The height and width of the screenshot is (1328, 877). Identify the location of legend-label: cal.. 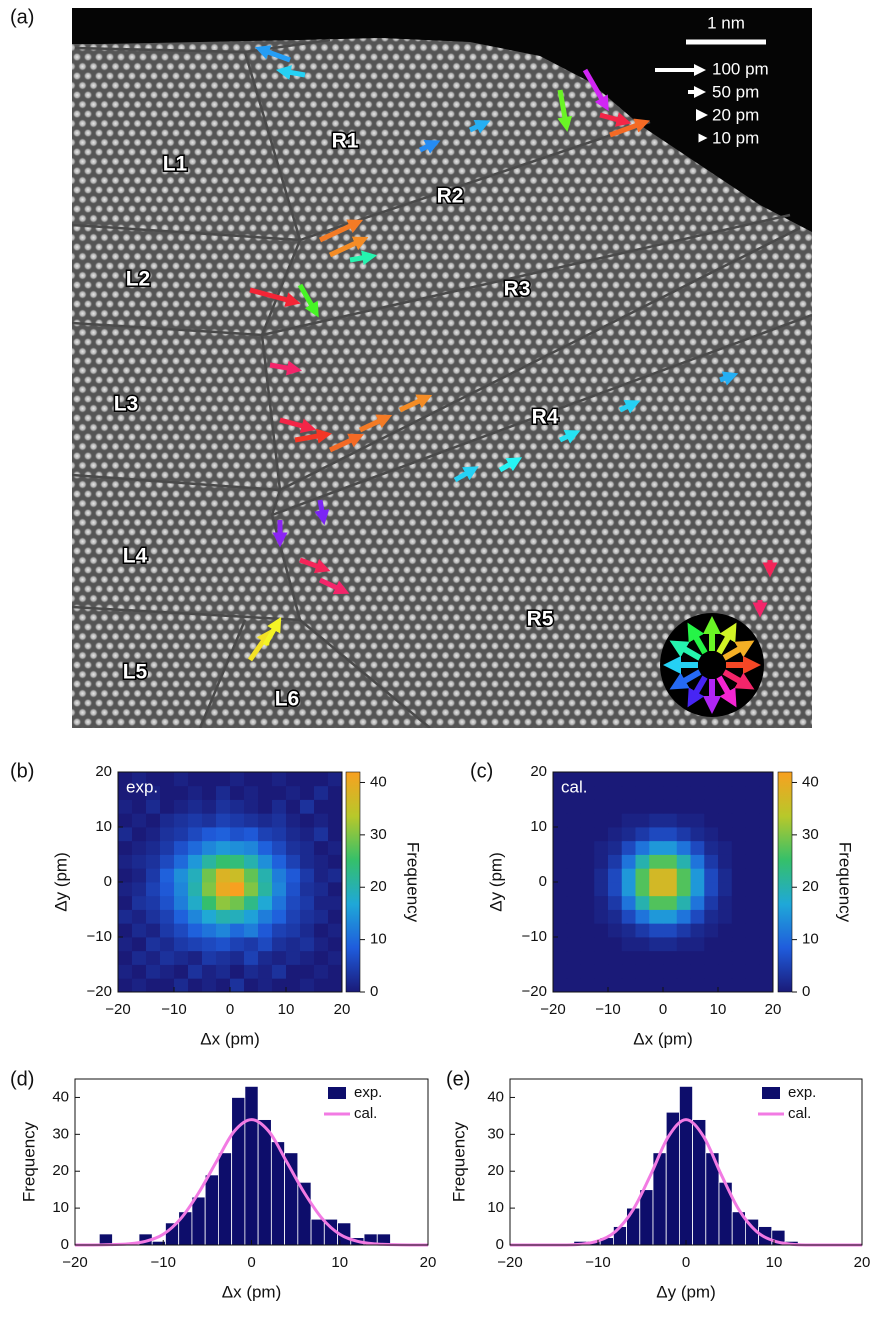
(365, 1113).